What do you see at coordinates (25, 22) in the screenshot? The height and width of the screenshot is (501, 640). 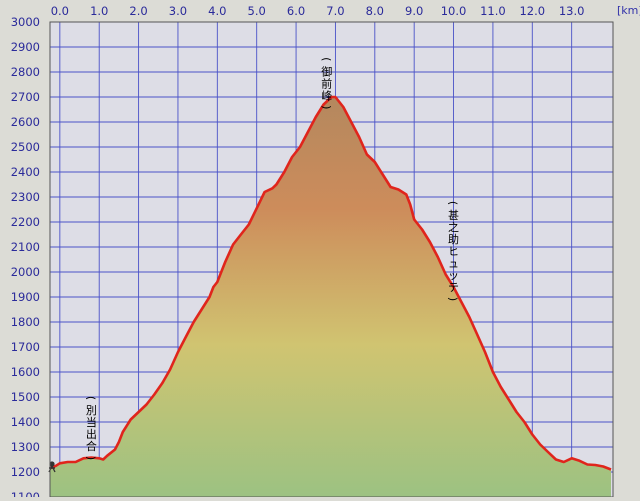 I see `y-tick-label: 3000` at bounding box center [25, 22].